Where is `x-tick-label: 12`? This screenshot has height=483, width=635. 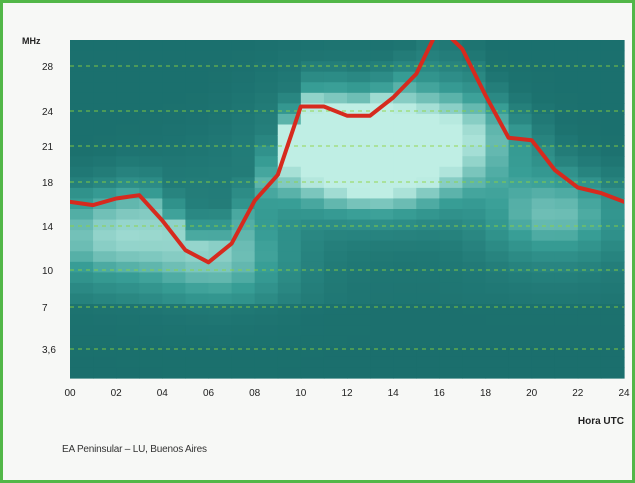
x-tick-label: 12 is located at coordinates (347, 393).